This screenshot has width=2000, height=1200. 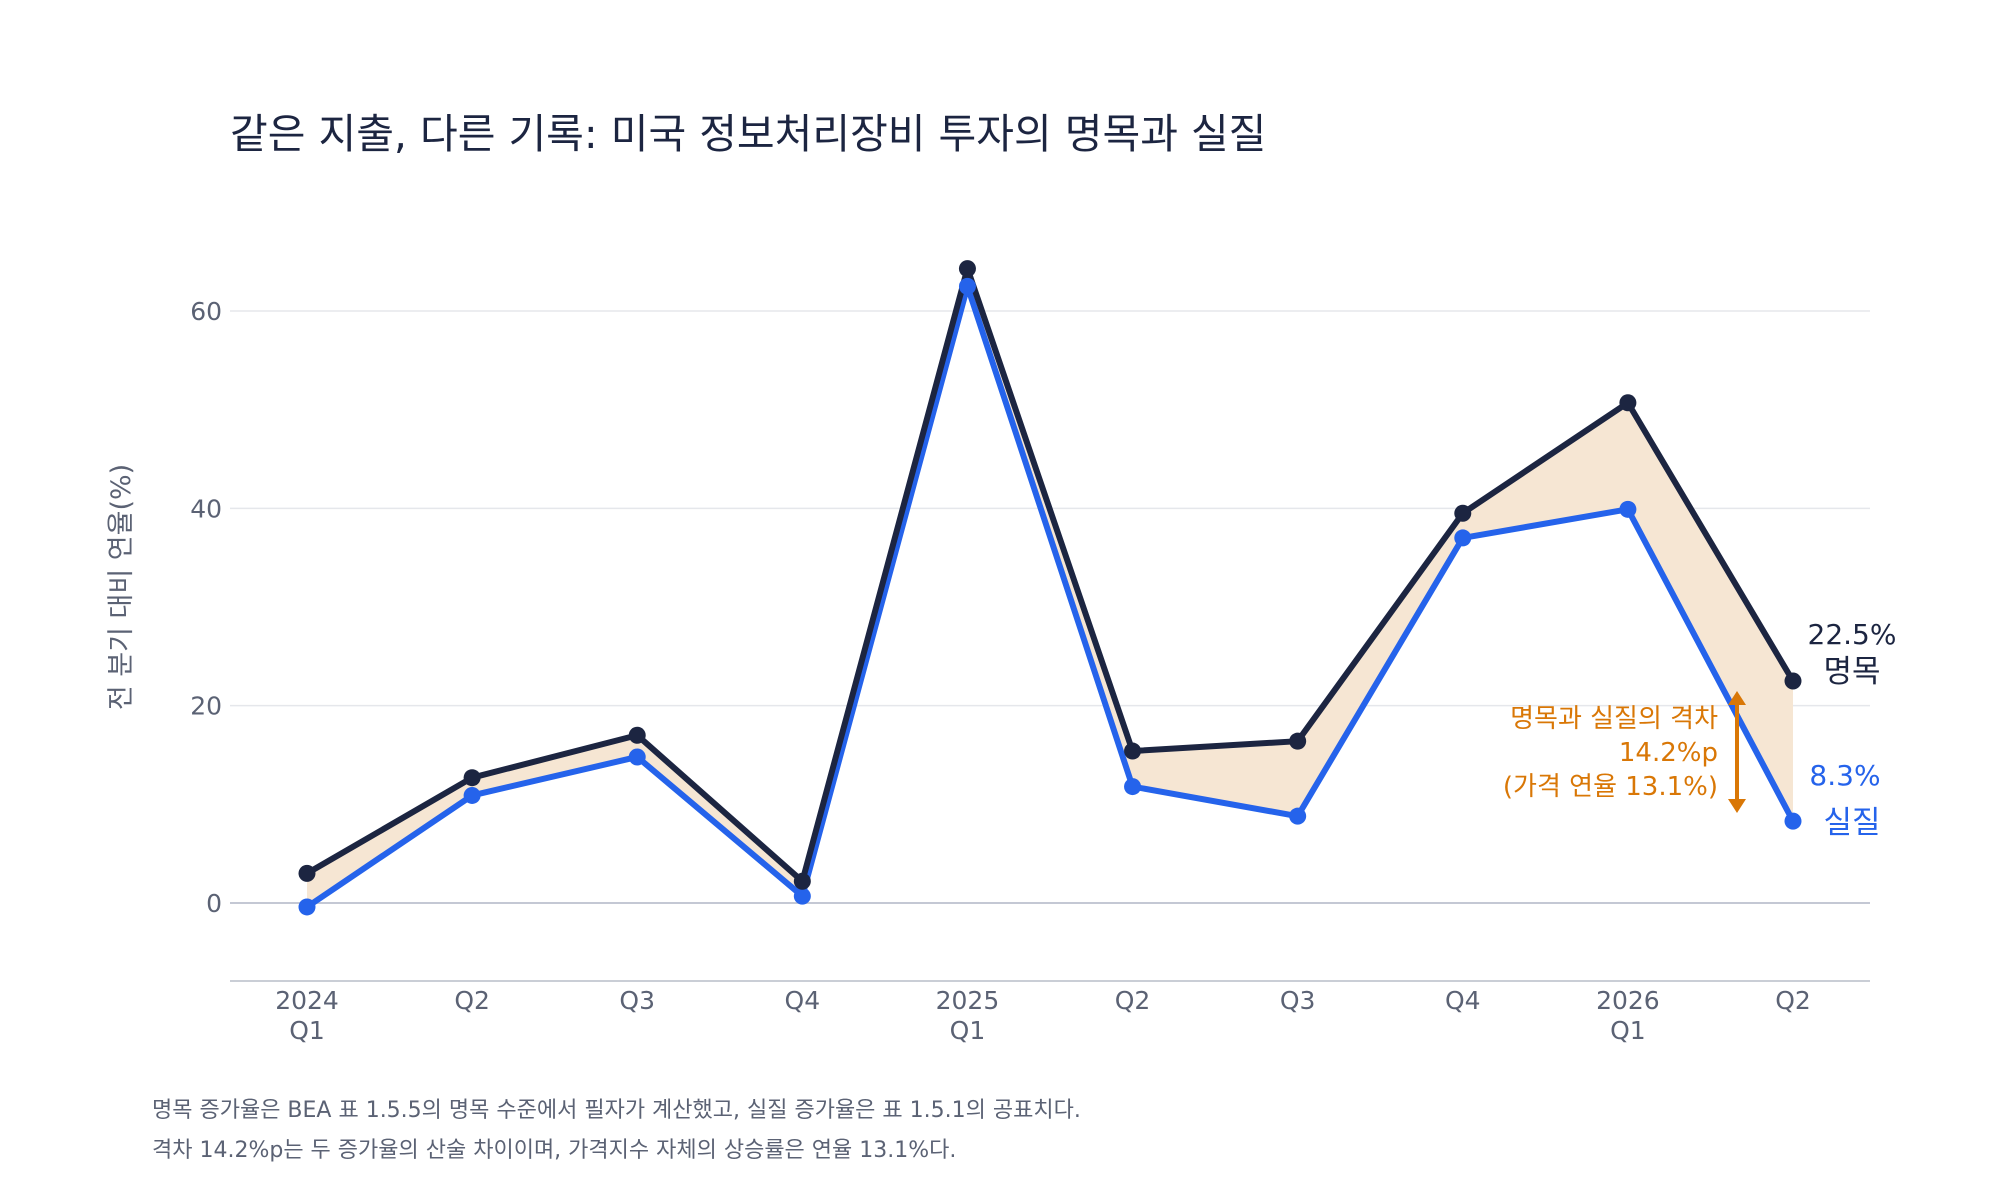 I want to click on gap-arrow-head-bottom, so click(x=1737, y=806).